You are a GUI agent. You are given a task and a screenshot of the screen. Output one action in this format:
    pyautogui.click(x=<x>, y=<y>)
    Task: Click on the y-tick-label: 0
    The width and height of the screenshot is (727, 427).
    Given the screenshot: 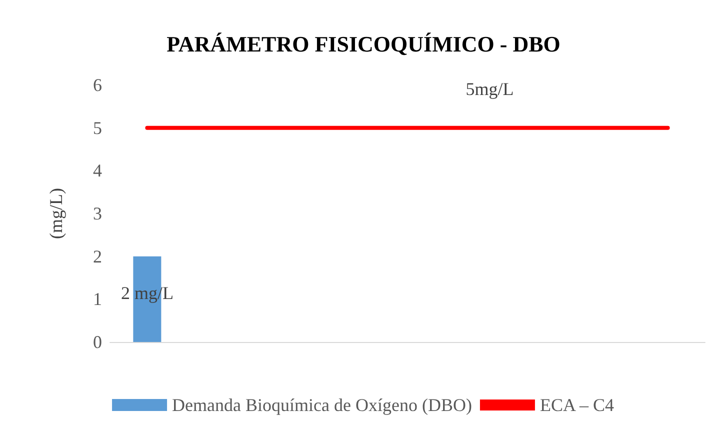 What is the action you would take?
    pyautogui.click(x=97, y=342)
    